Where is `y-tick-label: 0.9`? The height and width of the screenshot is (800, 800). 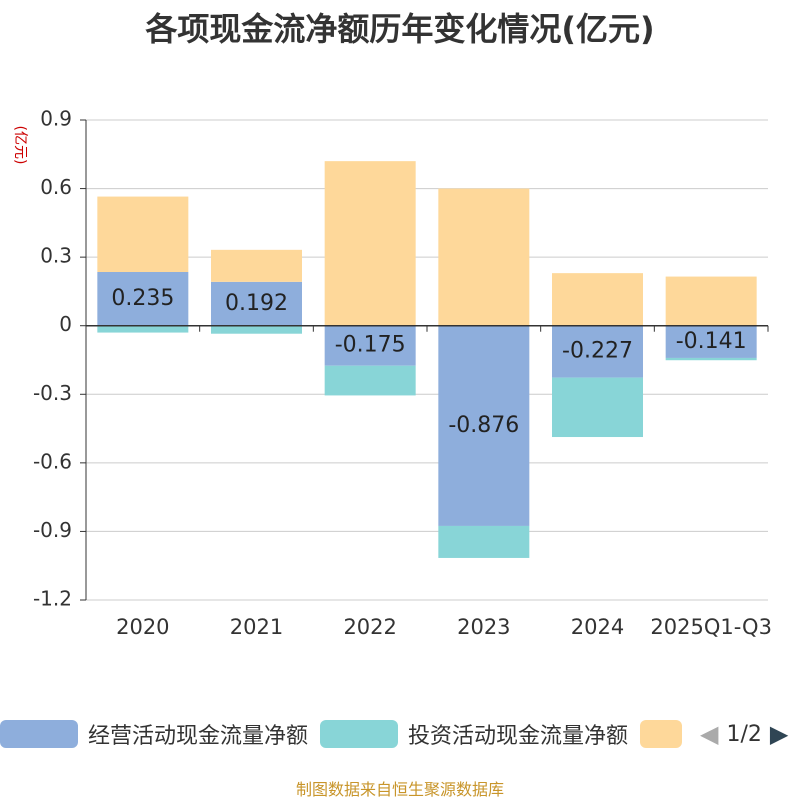
y-tick-label: 0.9 is located at coordinates (56, 119).